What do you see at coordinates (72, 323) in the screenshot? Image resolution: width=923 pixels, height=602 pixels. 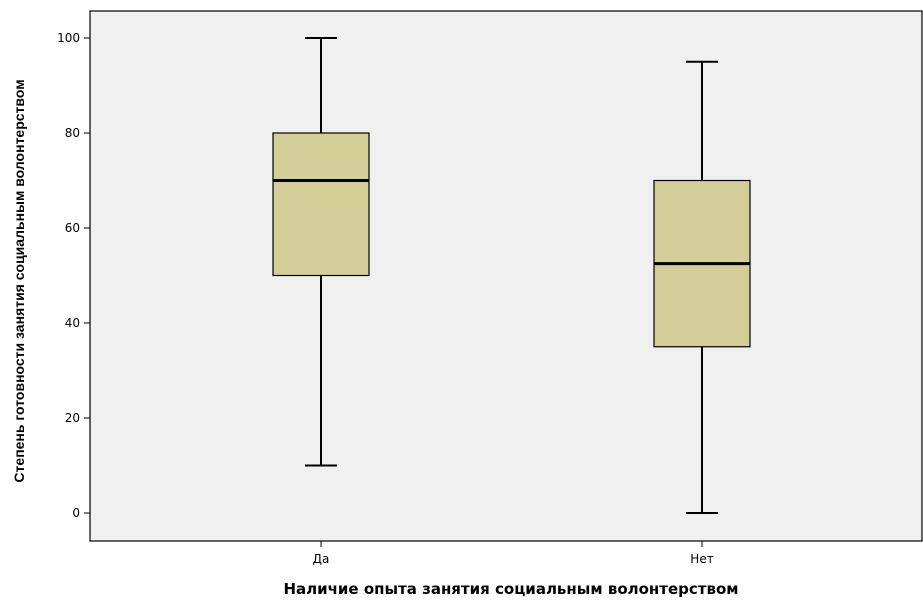 I see `y-tick-label: 40` at bounding box center [72, 323].